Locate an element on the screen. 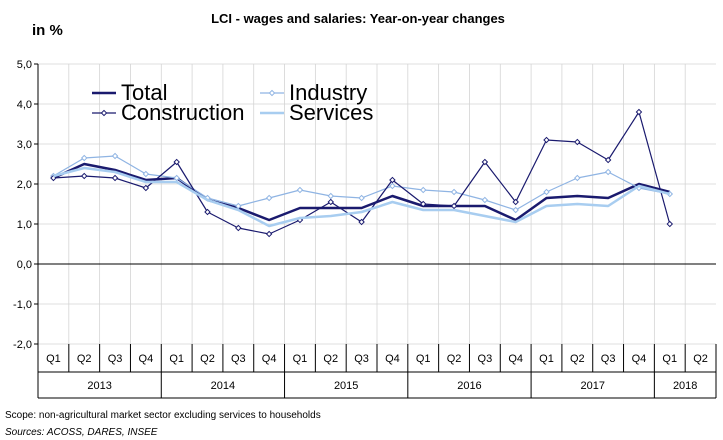 Image resolution: width=723 pixels, height=440 pixels. legend: Total Industry Construction Services is located at coordinates (232, 102).